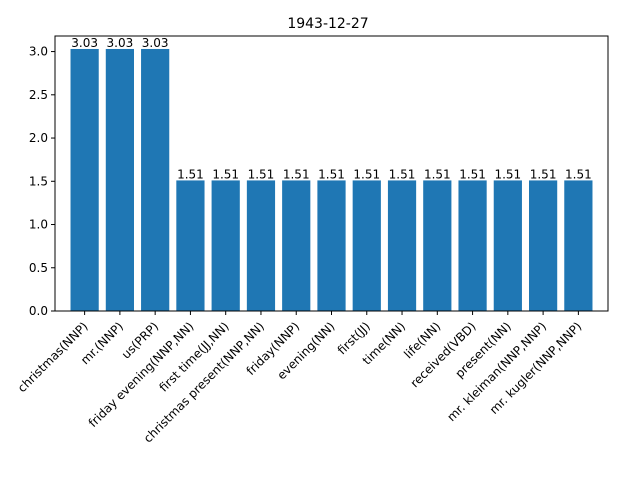  I want to click on y-tick-label: 1.5, so click(38, 181).